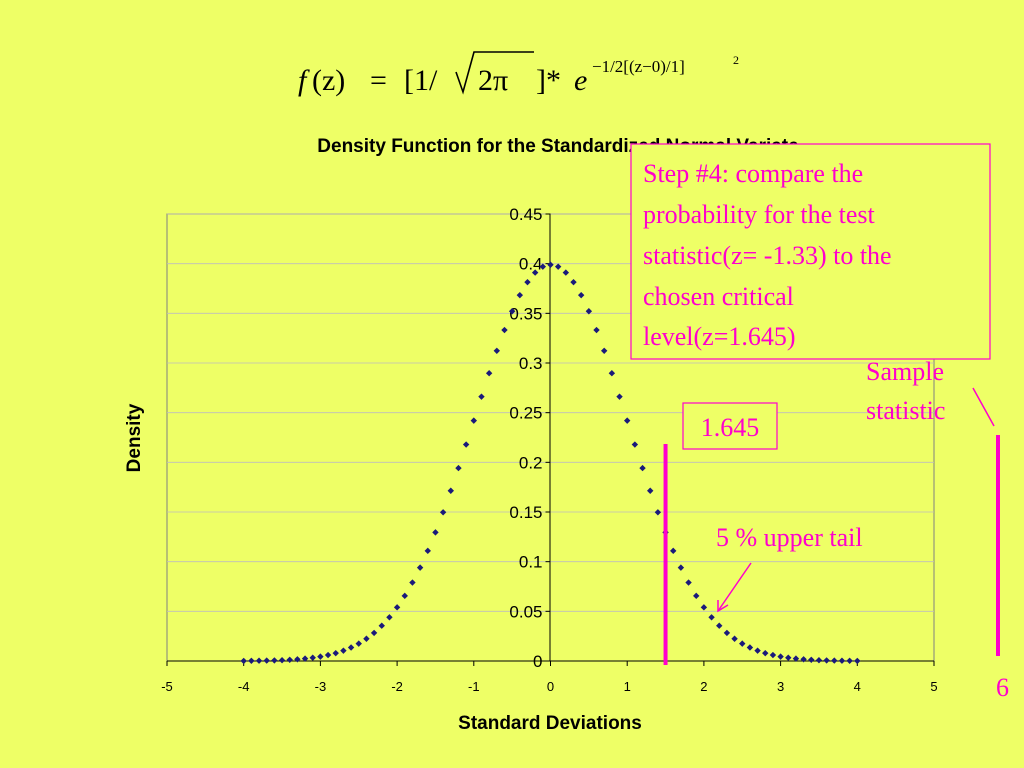  Describe the element at coordinates (638, 66) in the screenshot. I see `formula-exponent: −1/2[(z−0)/1]` at that location.